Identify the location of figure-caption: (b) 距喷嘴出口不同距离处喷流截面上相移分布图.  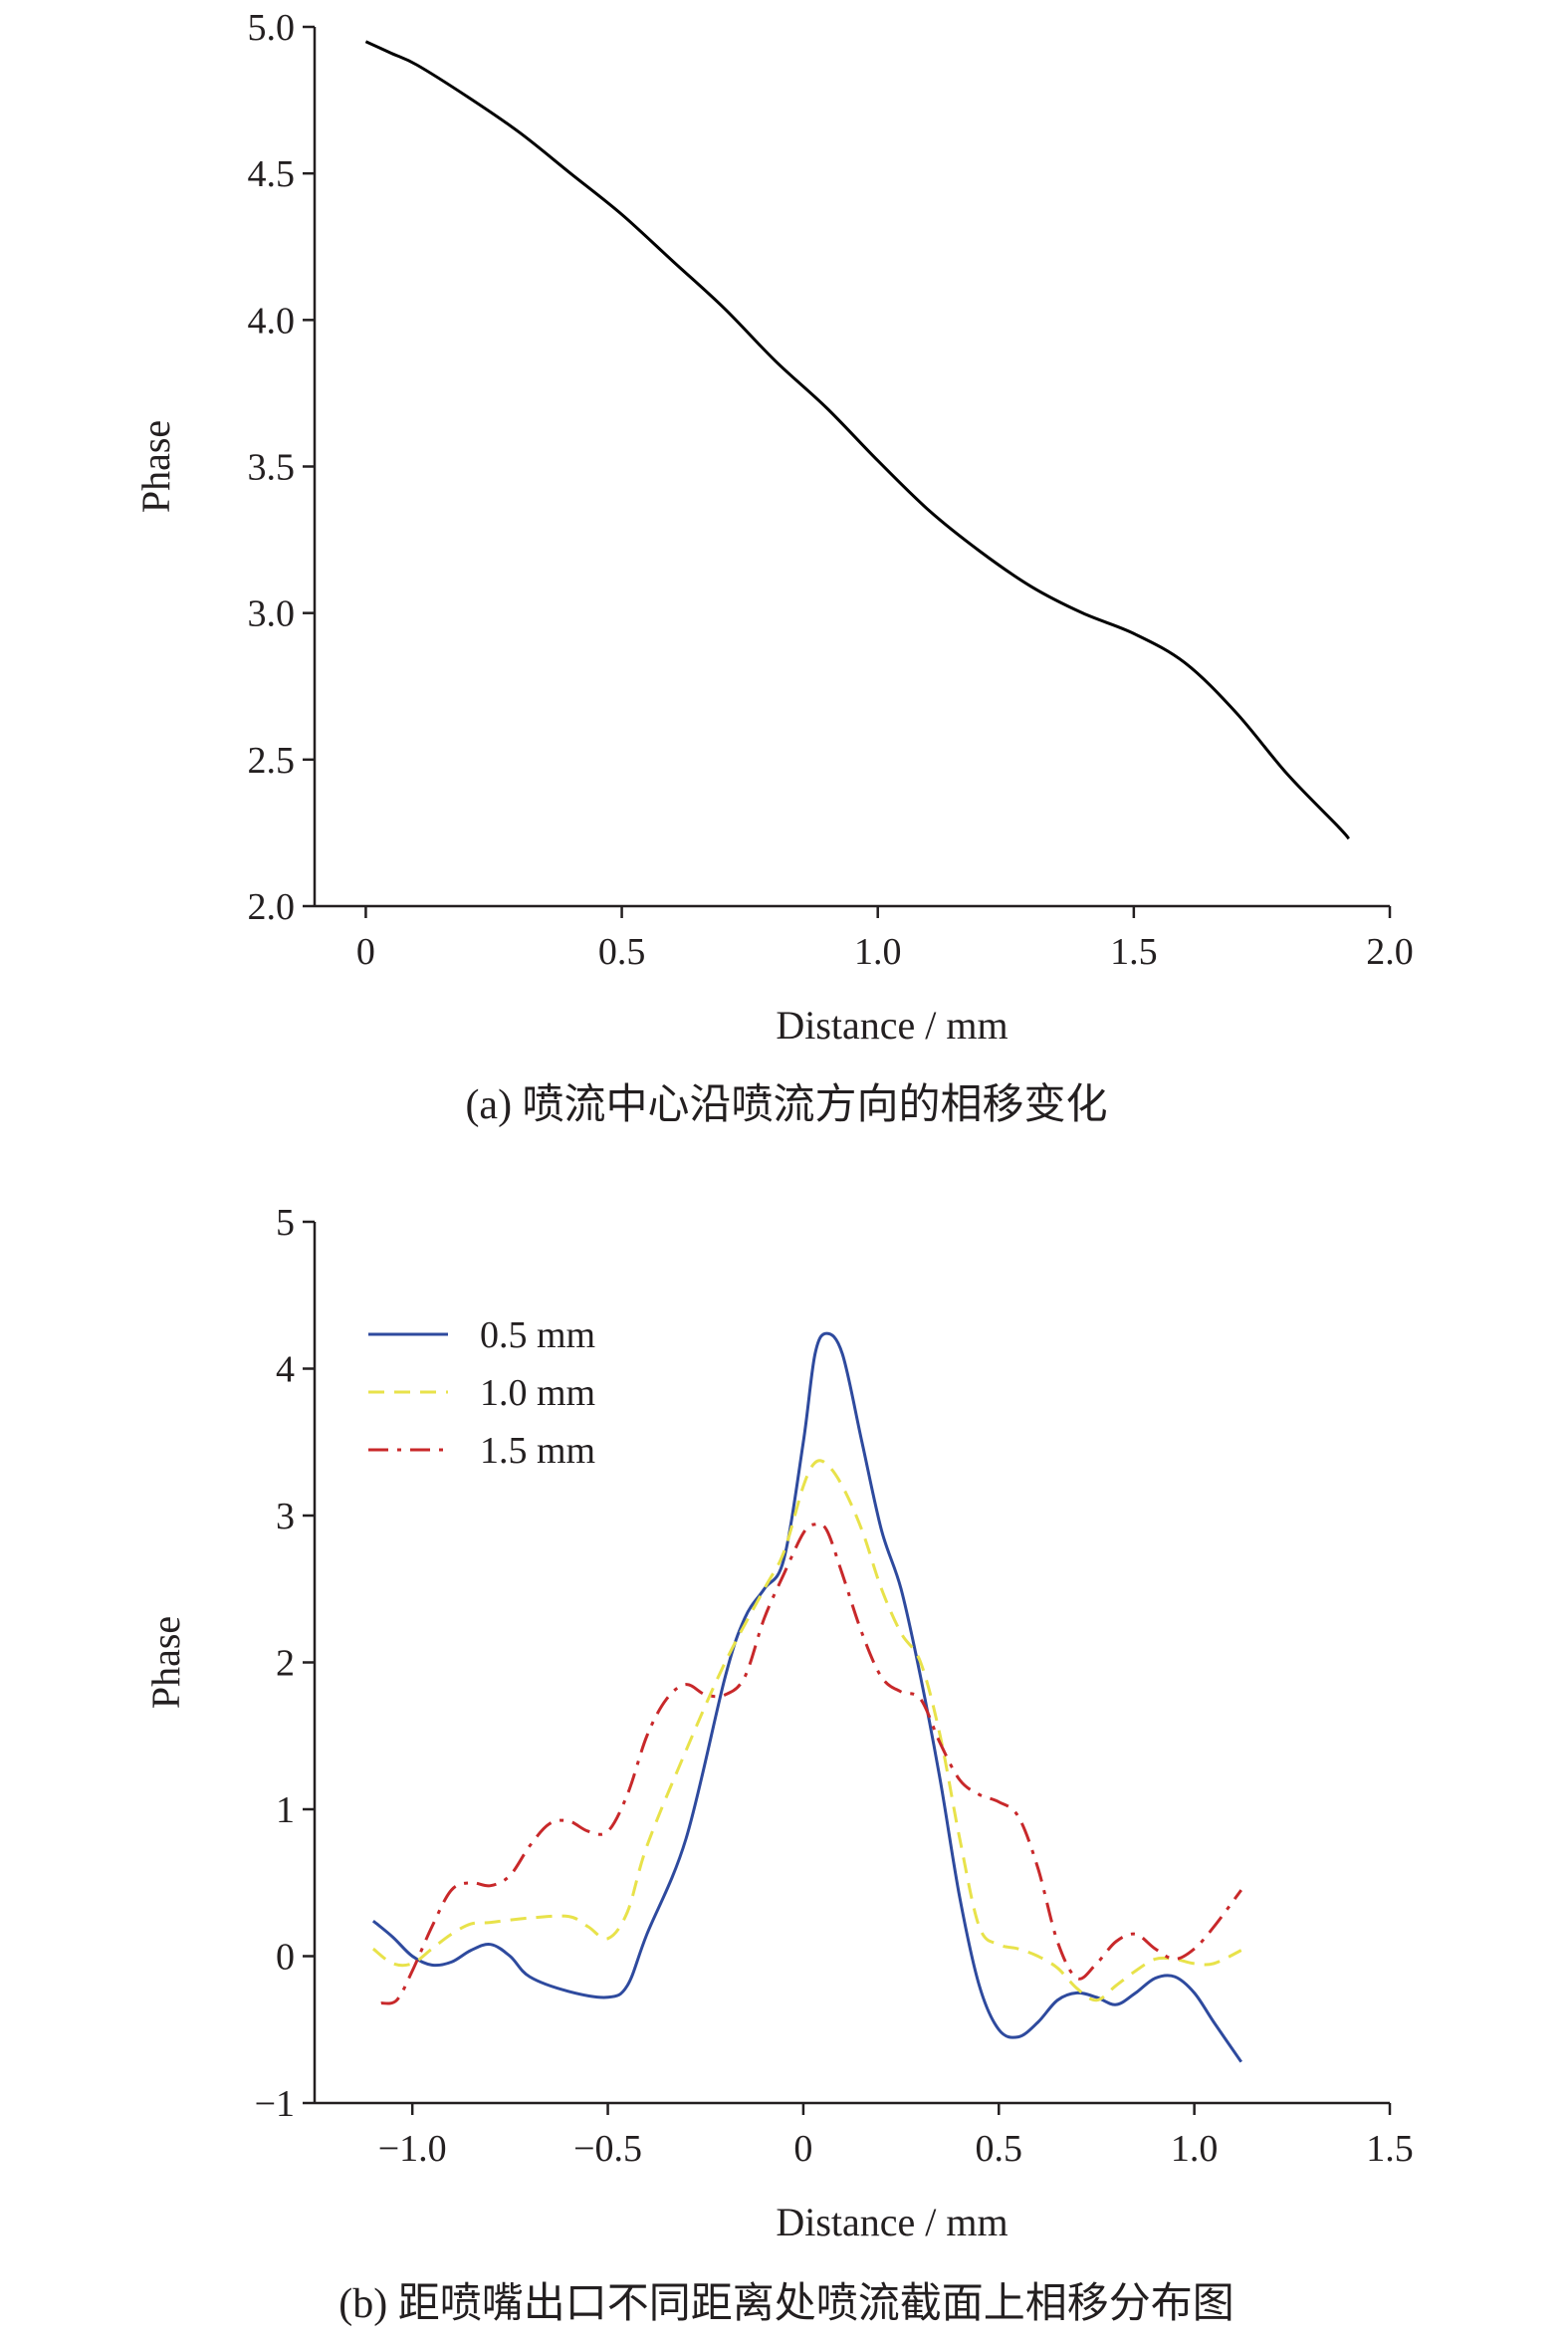
(786, 2303).